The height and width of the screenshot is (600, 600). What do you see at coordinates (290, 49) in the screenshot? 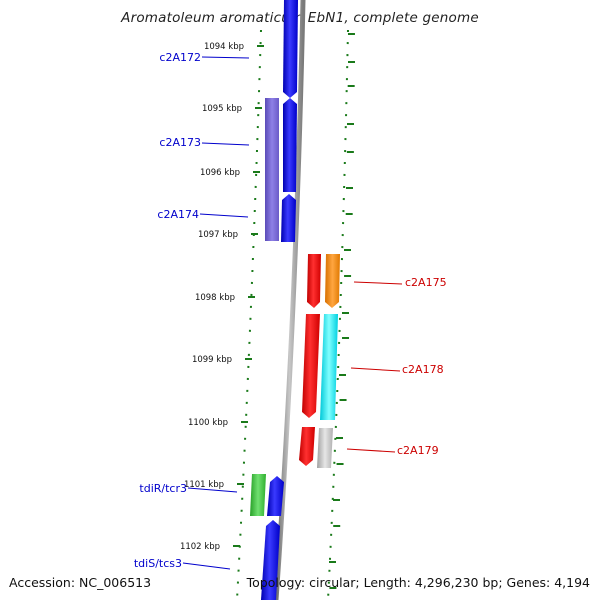
I see `gene-block-c2A172` at bounding box center [290, 49].